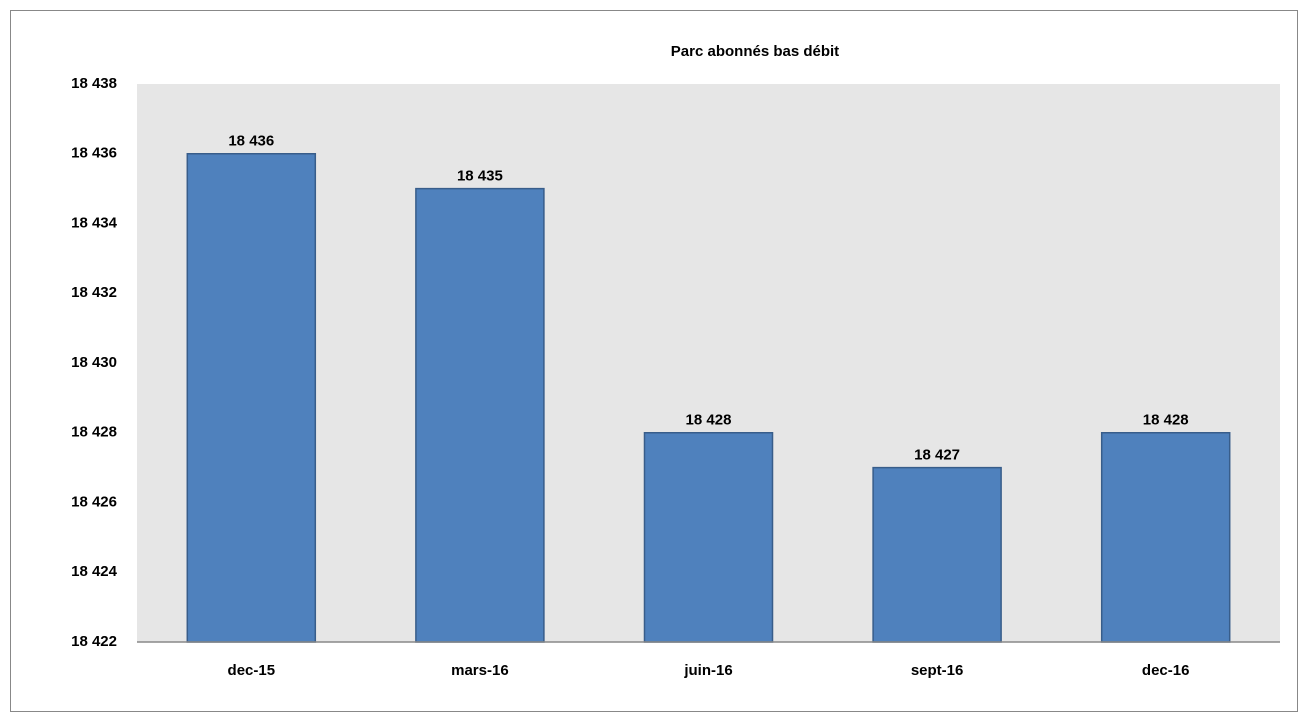 The width and height of the screenshot is (1308, 722). Describe the element at coordinates (1166, 670) in the screenshot. I see `x-tick-label: dec-16` at that location.